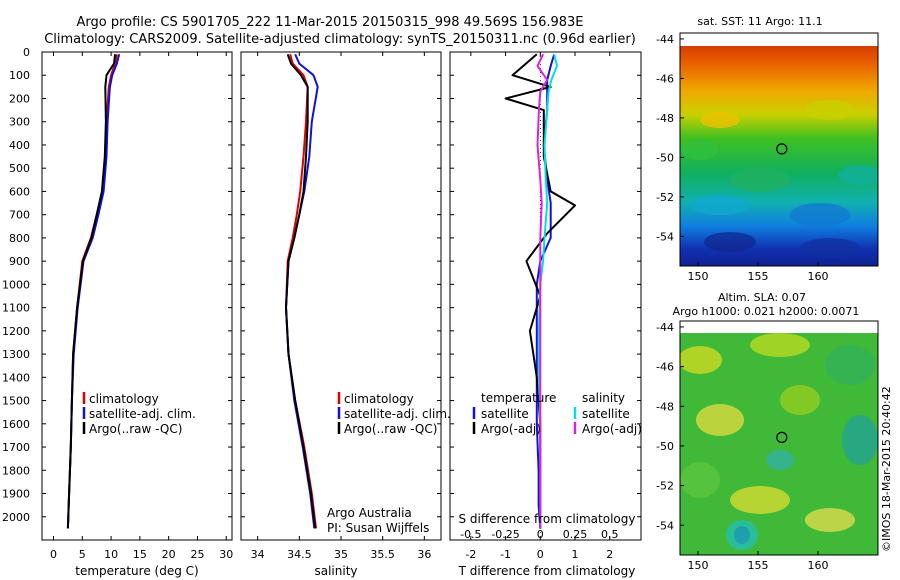 The height and width of the screenshot is (580, 900). I want to click on map-y-tick-label: -46, so click(665, 78).